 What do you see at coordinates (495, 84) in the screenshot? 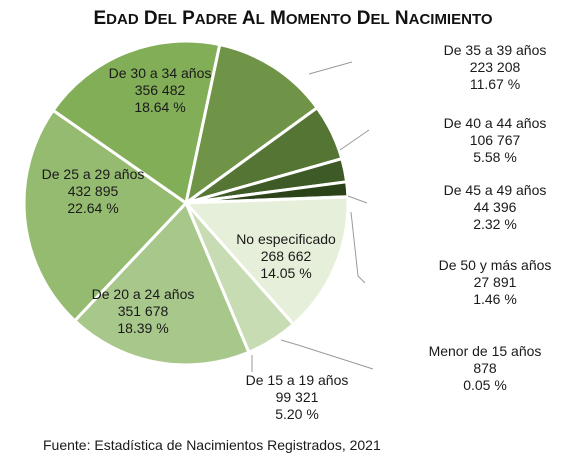
I see `slice-percent-0: 11.67 %` at bounding box center [495, 84].